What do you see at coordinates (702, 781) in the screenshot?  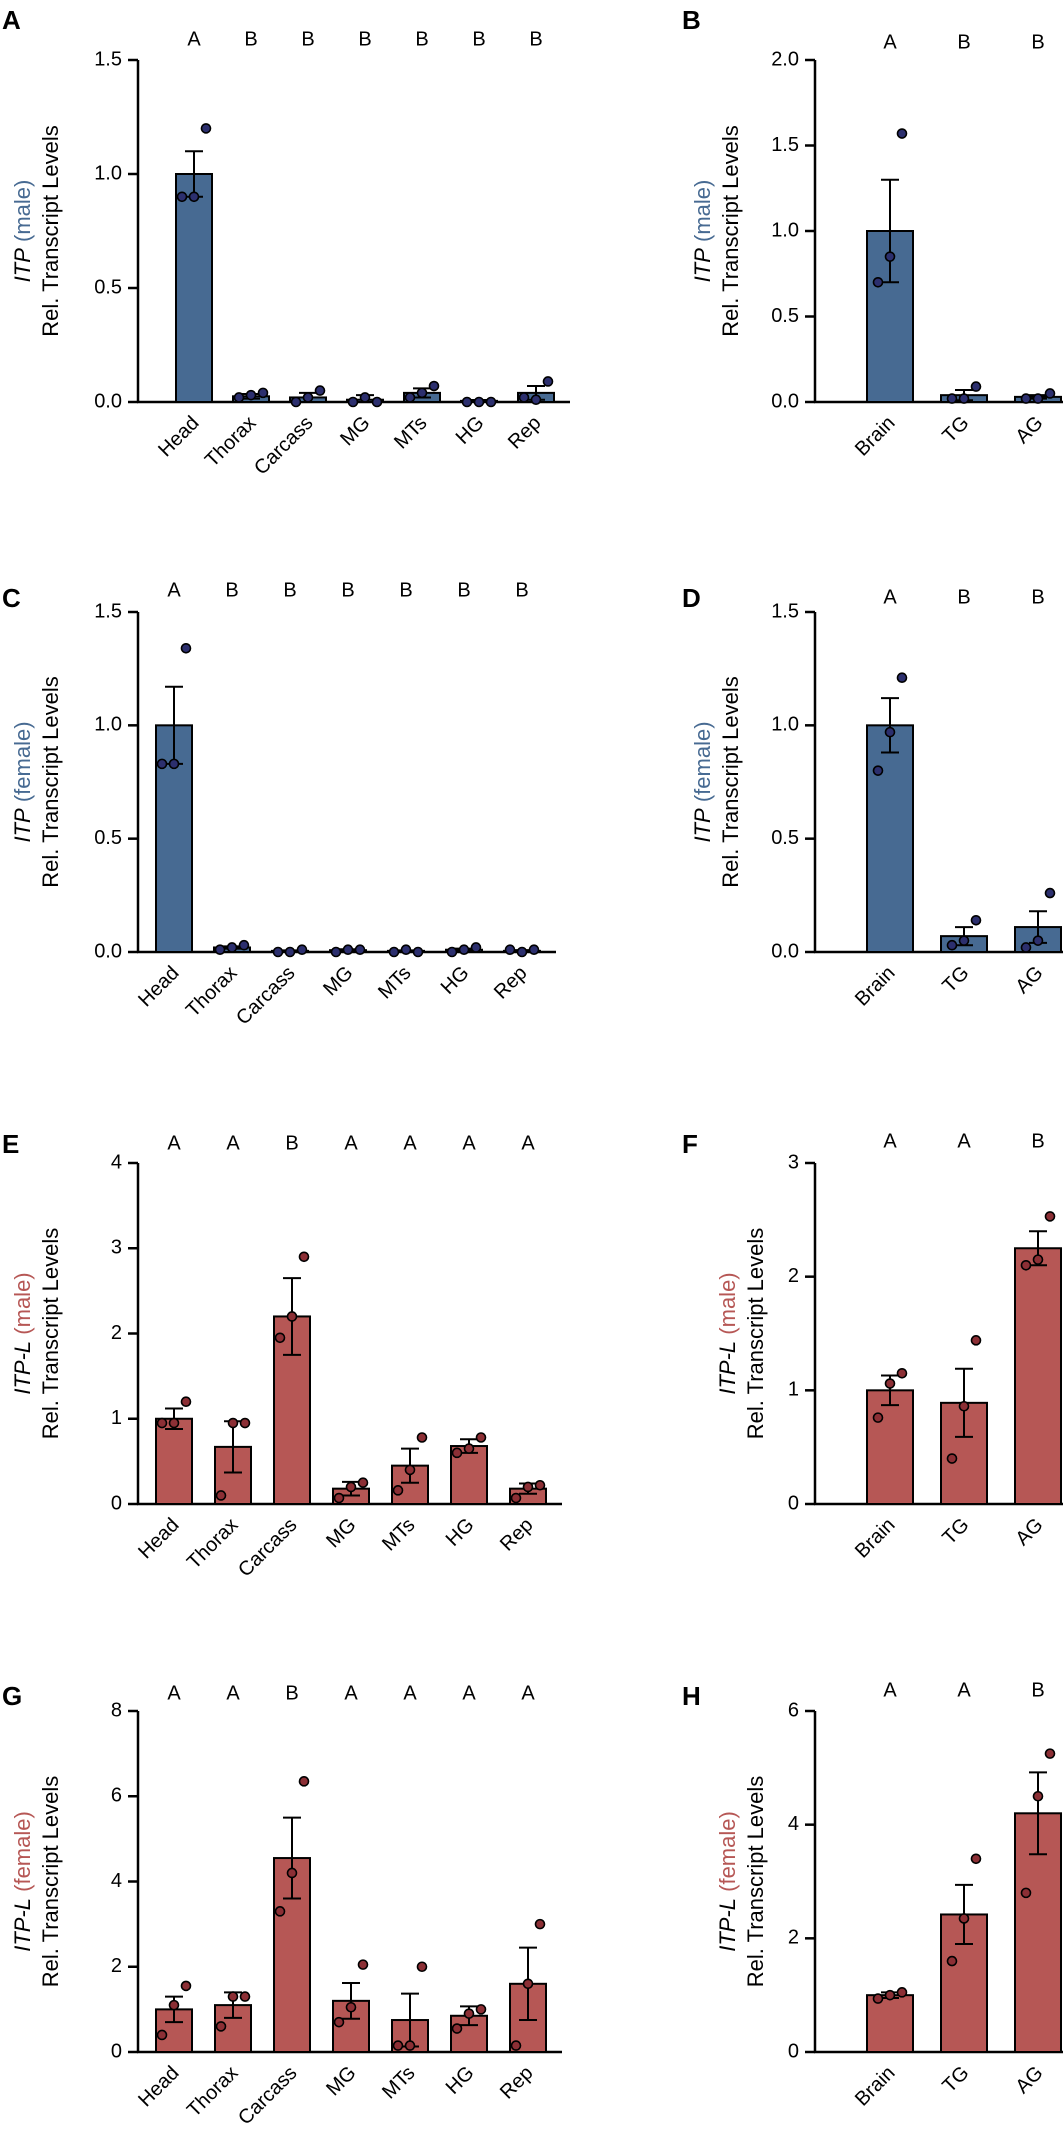 I see `y-axis-gene-label: ITP (female)` at bounding box center [702, 781].